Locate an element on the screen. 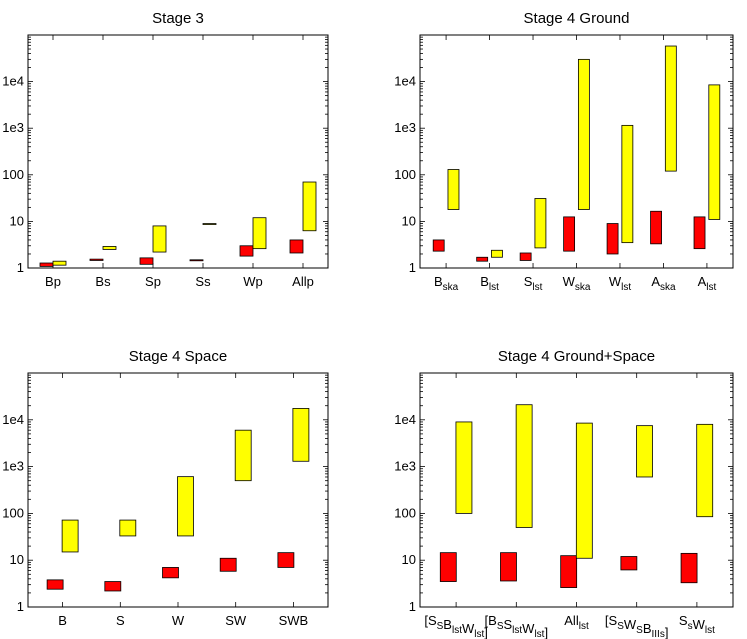 This screenshot has height=639, width=747. panel-title: Stage 4 Space is located at coordinates (178, 356).